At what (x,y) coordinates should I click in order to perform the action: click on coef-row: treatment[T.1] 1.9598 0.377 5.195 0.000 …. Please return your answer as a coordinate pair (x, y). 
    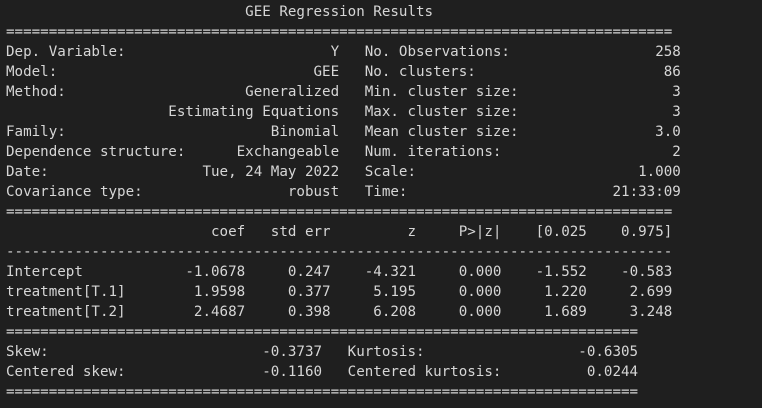
    Looking at the image, I should click on (384, 292).